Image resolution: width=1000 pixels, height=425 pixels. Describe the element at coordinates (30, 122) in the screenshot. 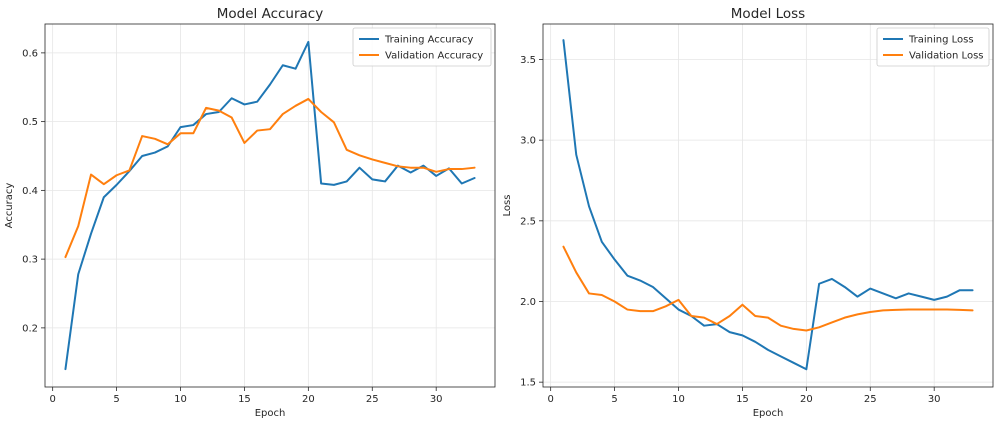

I see `y-tick-label: 0.5` at that location.